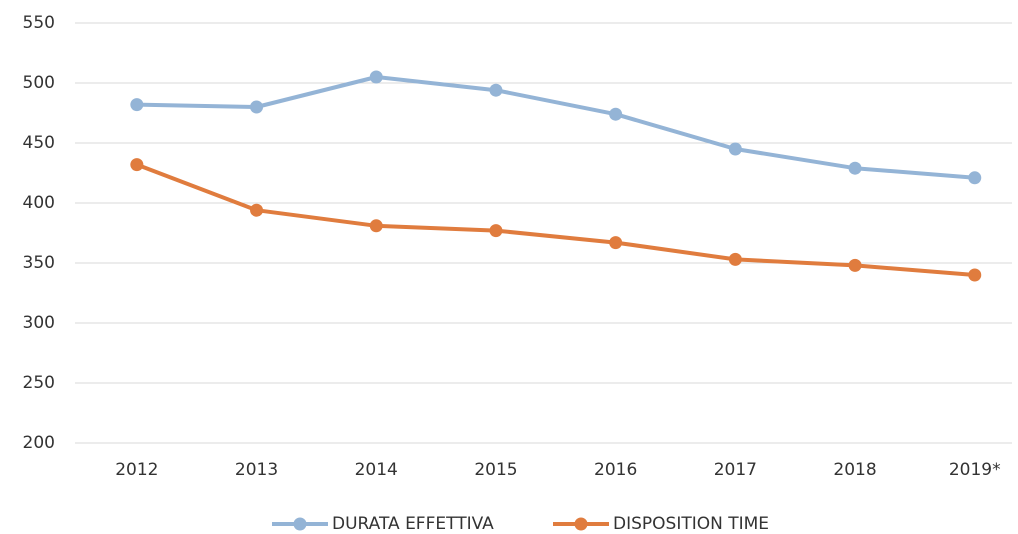  I want to click on y-tick-label: 550, so click(39, 23).